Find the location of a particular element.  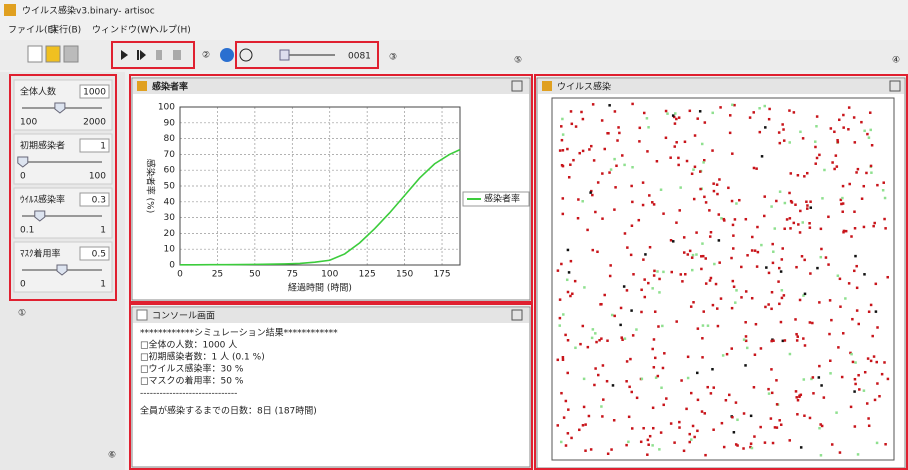

menu-item: 実行(B) is located at coordinates (65, 30).